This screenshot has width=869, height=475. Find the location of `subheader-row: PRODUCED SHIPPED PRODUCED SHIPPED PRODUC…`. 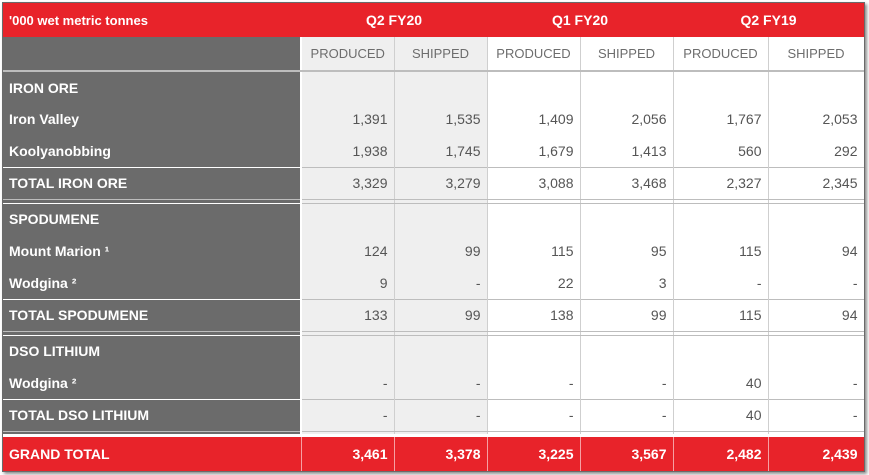

subheader-row: PRODUCED SHIPPED PRODUCED SHIPPED PRODUC… is located at coordinates (433, 54).